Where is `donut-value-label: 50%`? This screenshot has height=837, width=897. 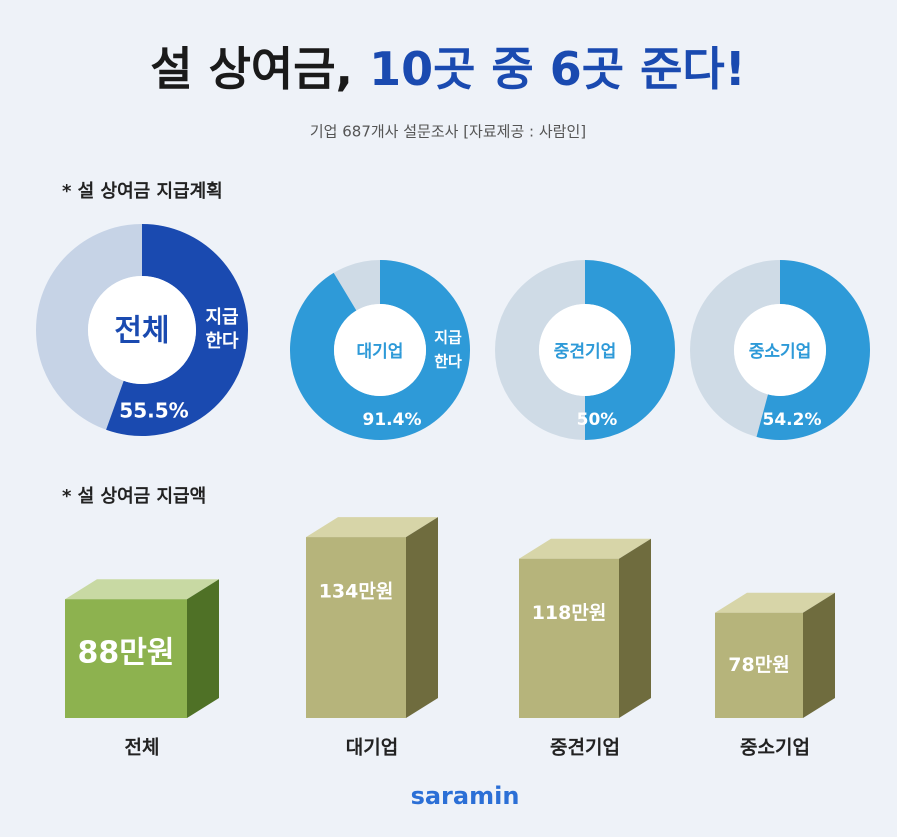
donut-value-label: 50% is located at coordinates (597, 420).